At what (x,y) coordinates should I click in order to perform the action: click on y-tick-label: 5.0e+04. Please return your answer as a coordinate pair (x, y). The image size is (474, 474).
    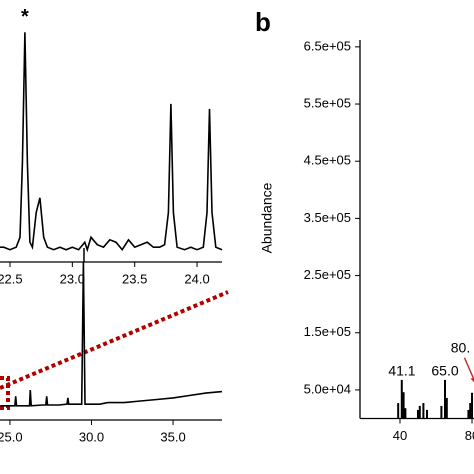
    Looking at the image, I should click on (327, 388).